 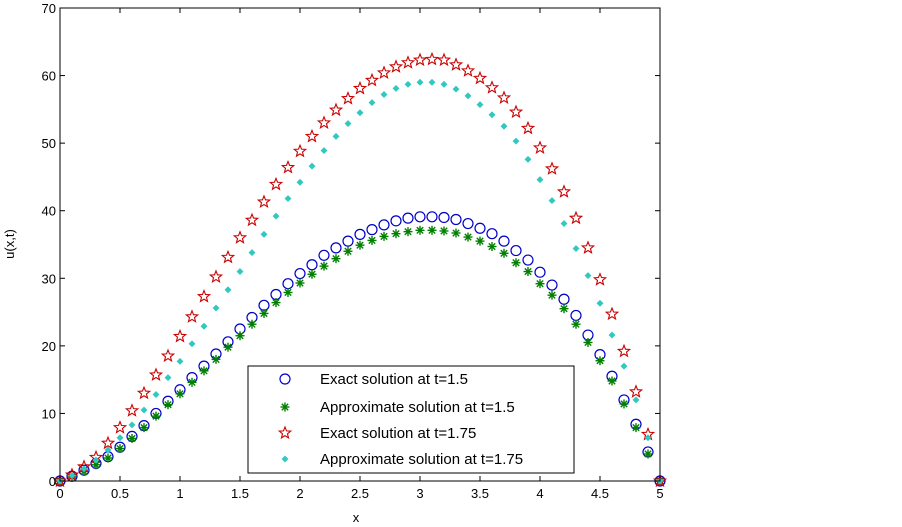 I want to click on y-tick-label: 70, so click(x=49, y=8).